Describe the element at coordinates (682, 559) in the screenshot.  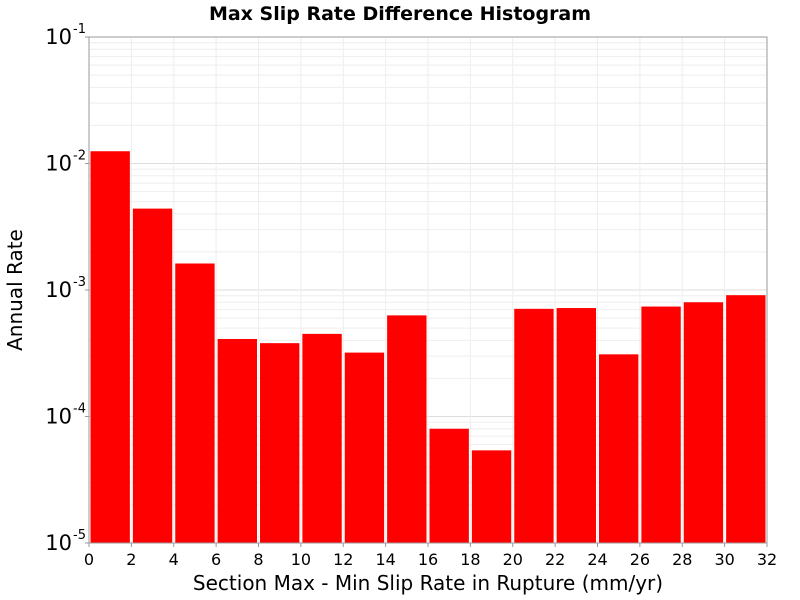
I see `x-tick-label: 28` at that location.